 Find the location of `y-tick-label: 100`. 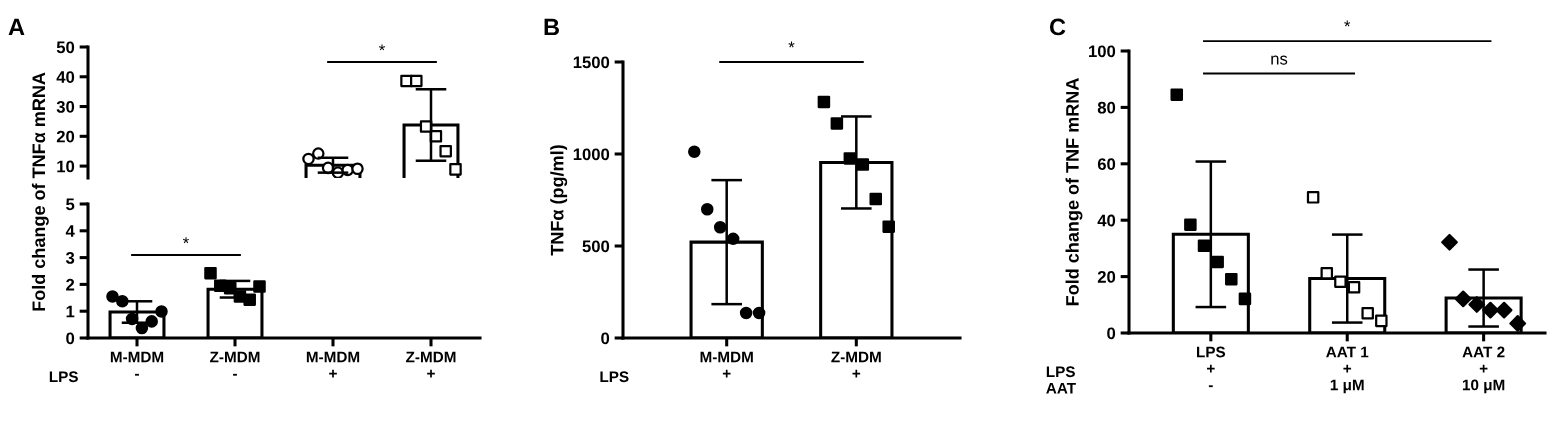

y-tick-label: 100 is located at coordinates (1102, 51).